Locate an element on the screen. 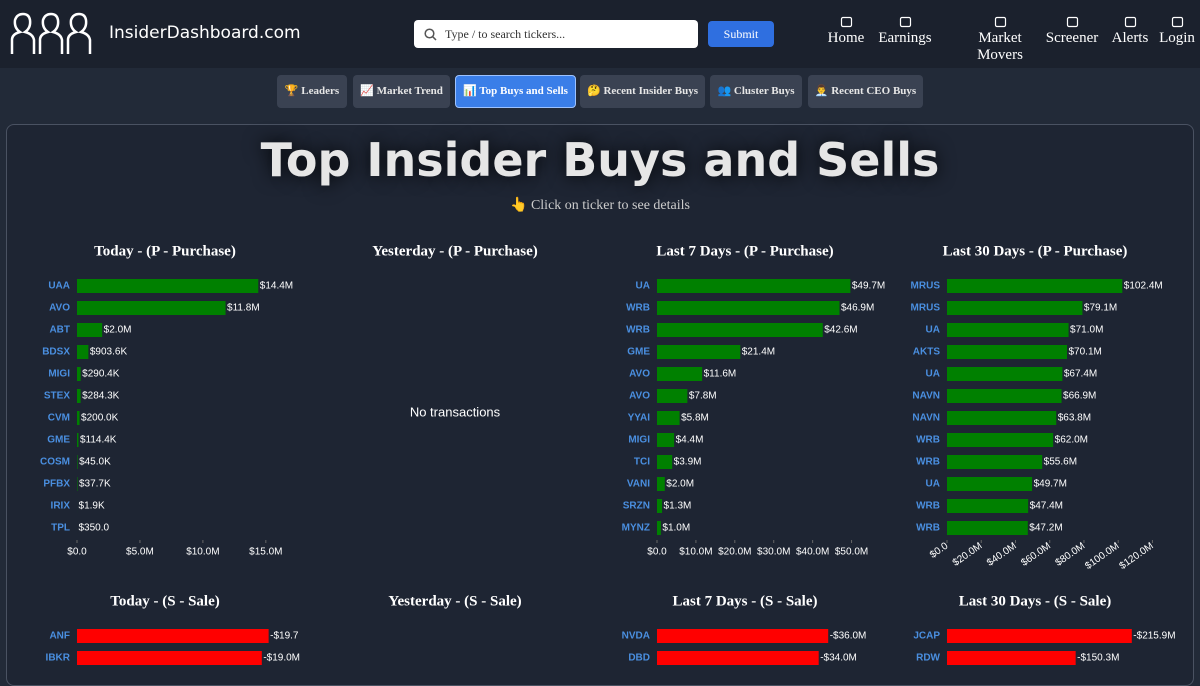 This screenshot has width=1200, height=686. ticker-label: TPL is located at coordinates (60, 528).